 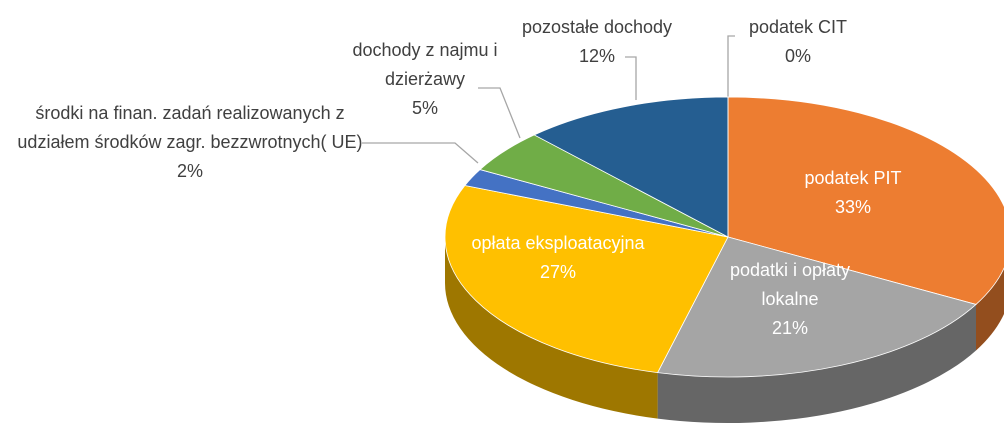 I want to click on data-label: dochody z najmu i dzierżawy 5%, so click(x=425, y=79).